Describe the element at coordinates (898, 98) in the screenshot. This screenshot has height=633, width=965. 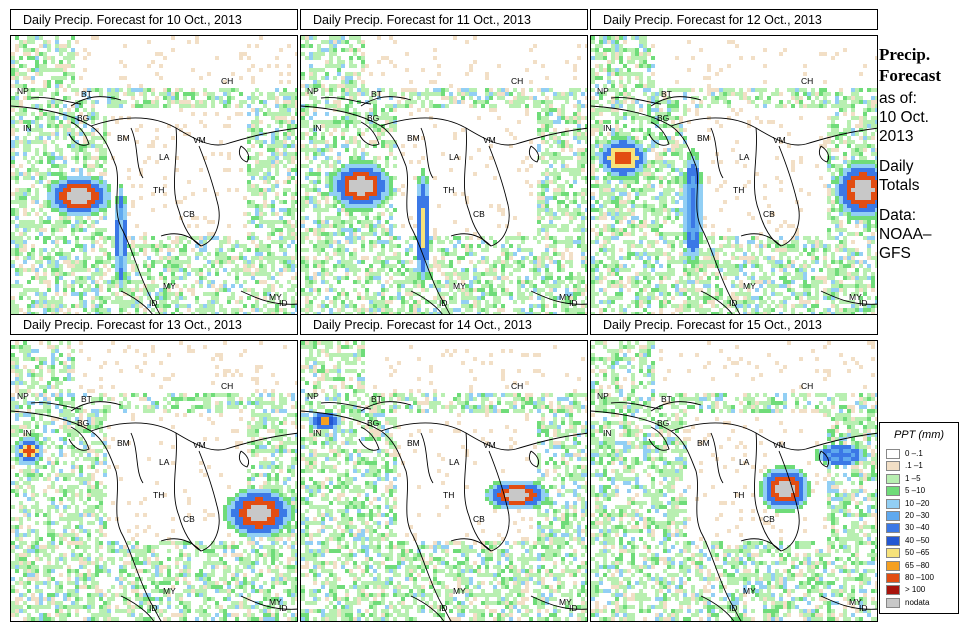
I see `as-of-label: as of:` at that location.